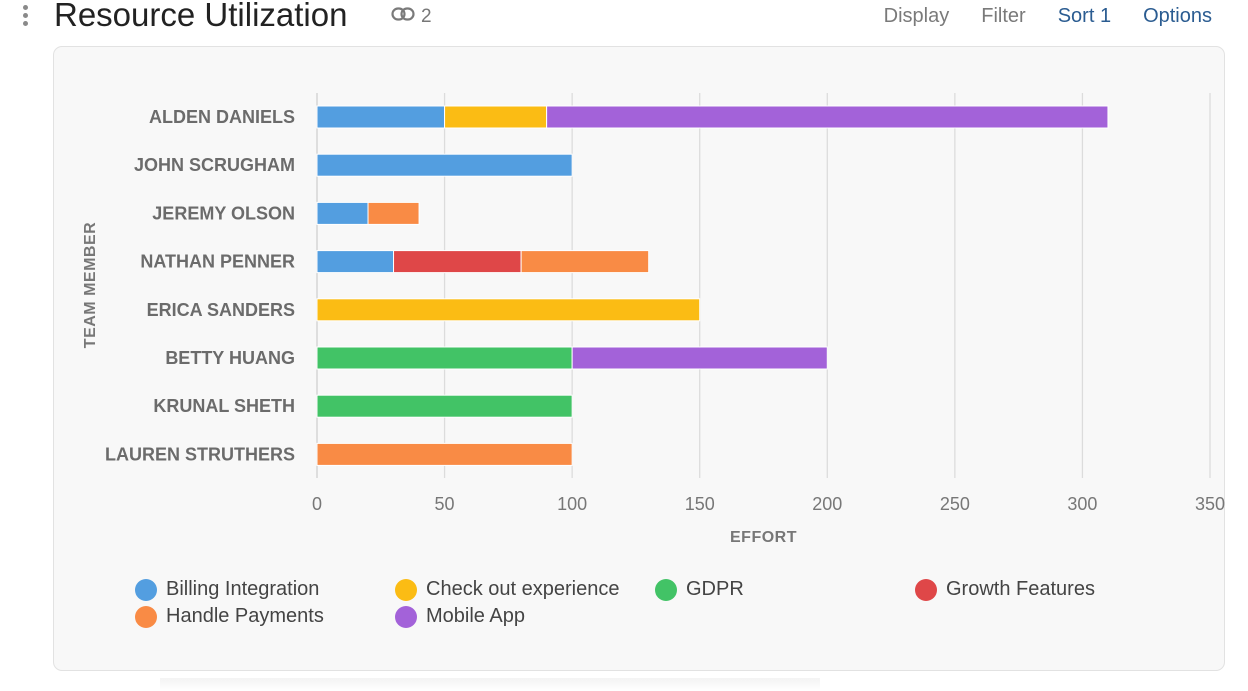  I want to click on panel-shadow, so click(490, 684).